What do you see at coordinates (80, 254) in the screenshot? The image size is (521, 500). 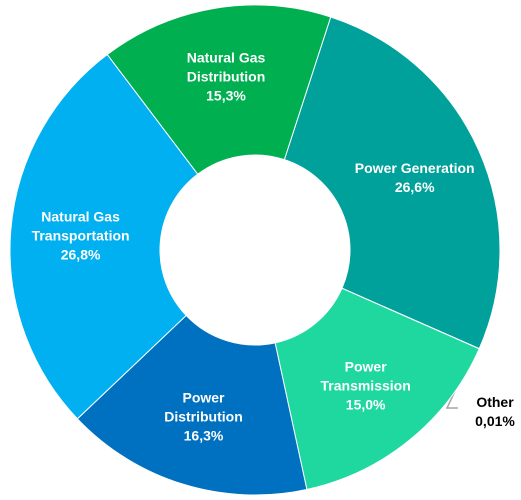 I see `value-label: 26,8%` at bounding box center [80, 254].